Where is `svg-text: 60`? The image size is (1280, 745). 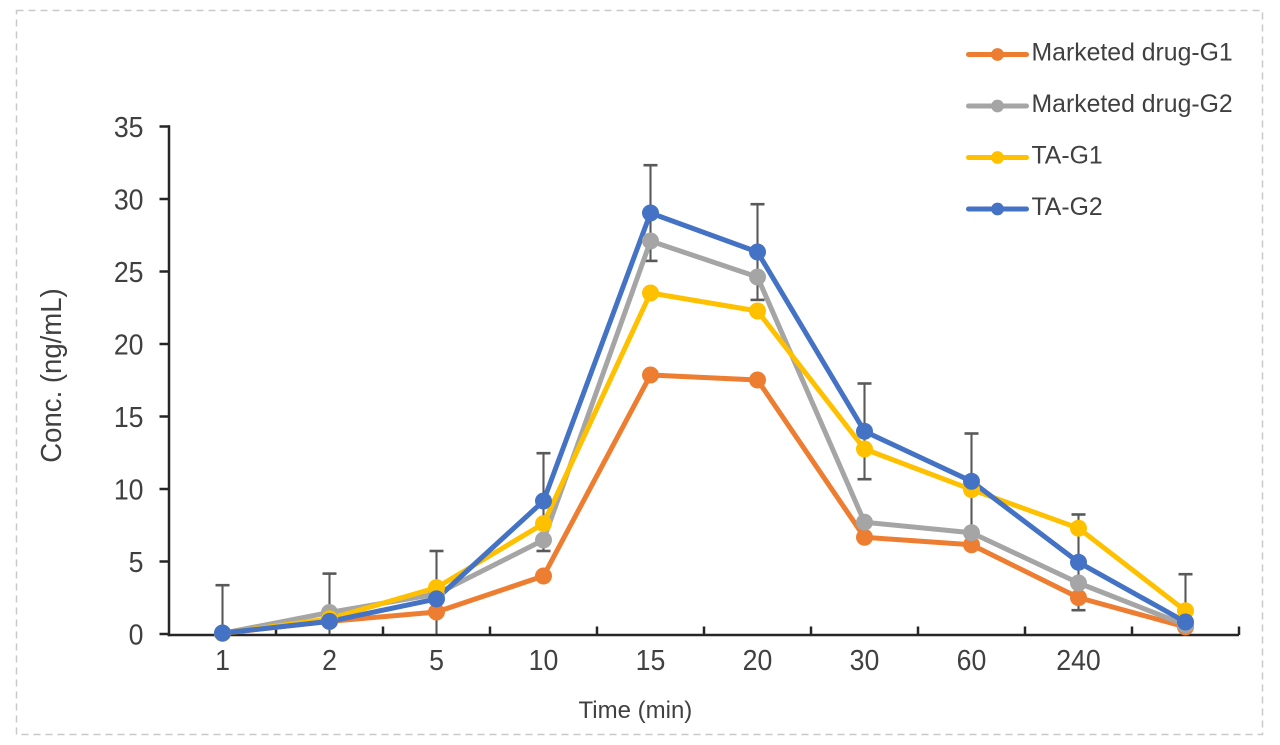 svg-text: 60 is located at coordinates (972, 660).